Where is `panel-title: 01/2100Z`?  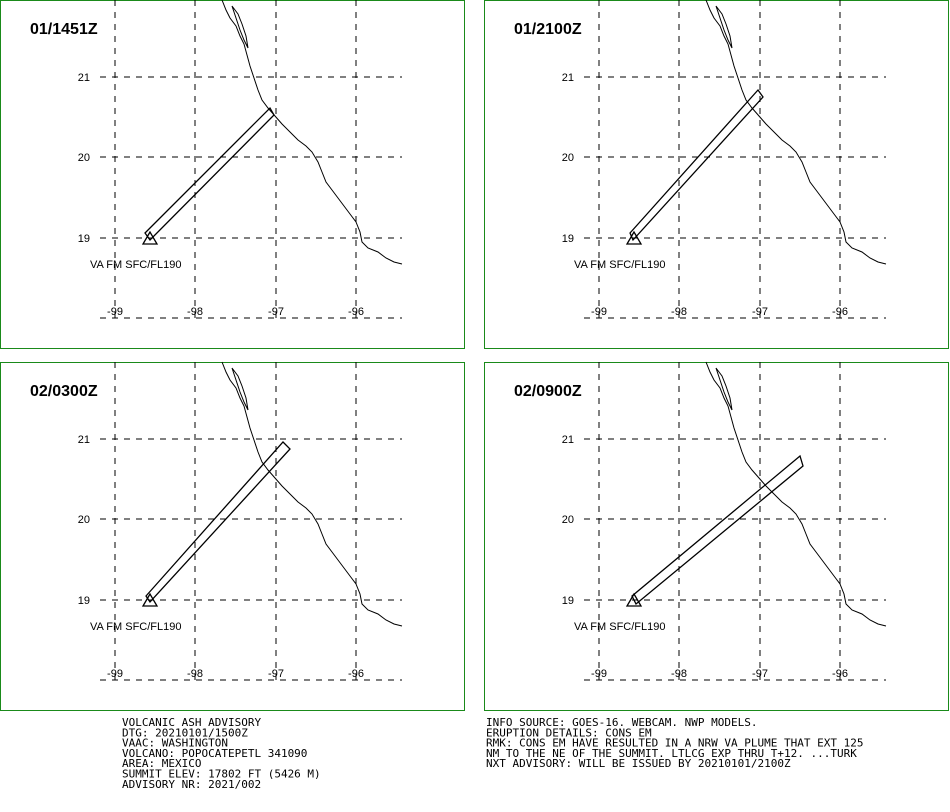
panel-title: 01/2100Z is located at coordinates (548, 29).